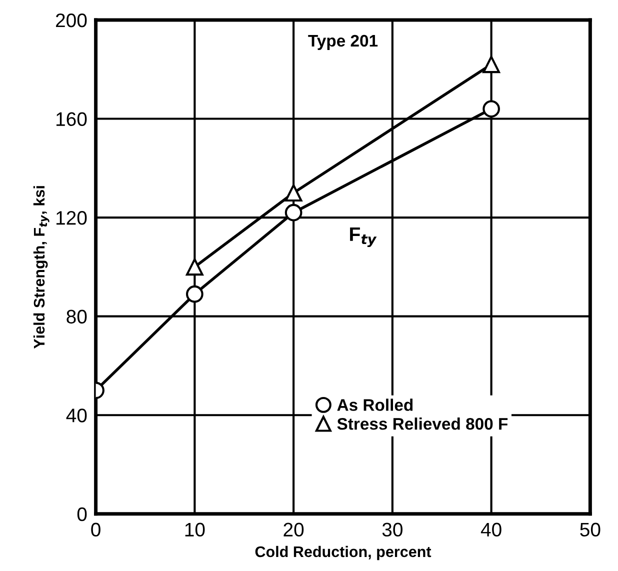 The image size is (618, 571). I want to click on y-tick-label: 160, so click(71, 119).